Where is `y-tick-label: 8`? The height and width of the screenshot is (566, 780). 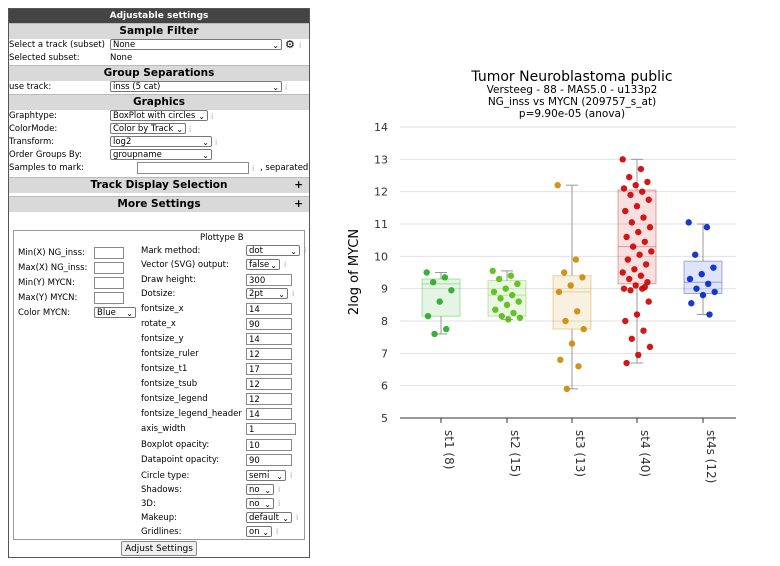 y-tick-label: 8 is located at coordinates (384, 321).